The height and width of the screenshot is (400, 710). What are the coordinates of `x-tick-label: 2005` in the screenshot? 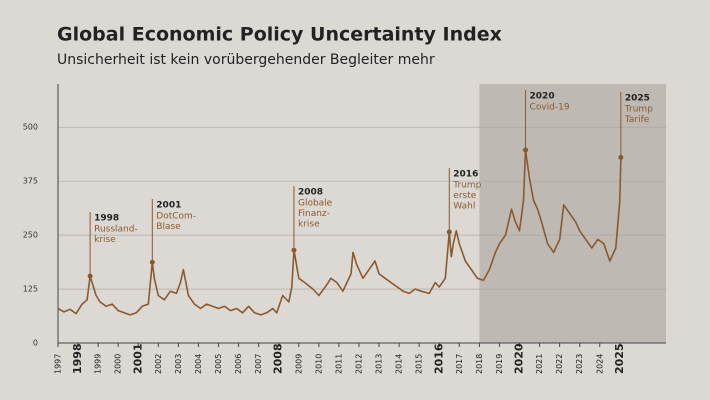 It's located at (218, 364).